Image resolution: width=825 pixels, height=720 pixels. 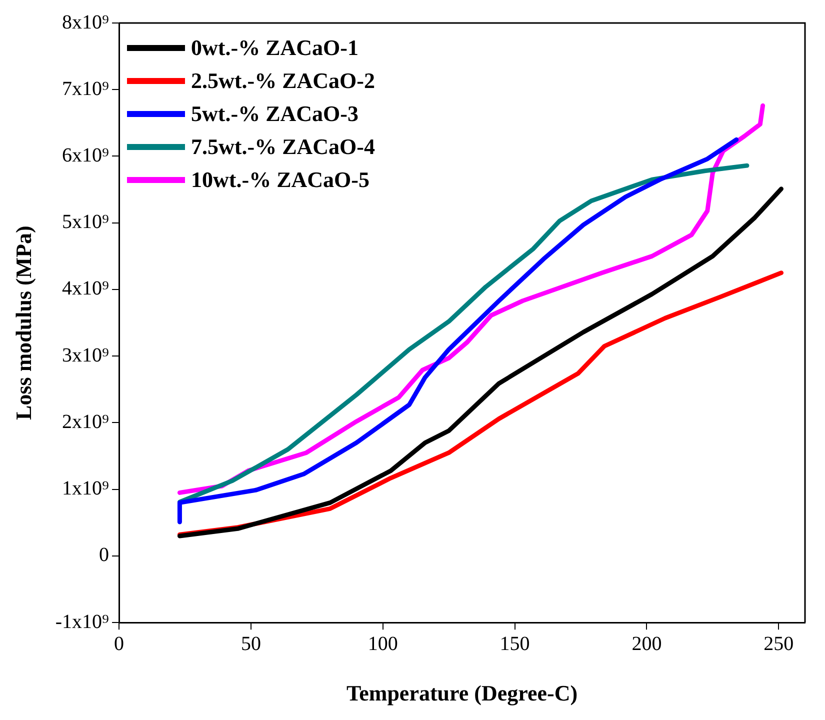 What do you see at coordinates (119, 643) in the screenshot?
I see `x-tick-label: 0` at bounding box center [119, 643].